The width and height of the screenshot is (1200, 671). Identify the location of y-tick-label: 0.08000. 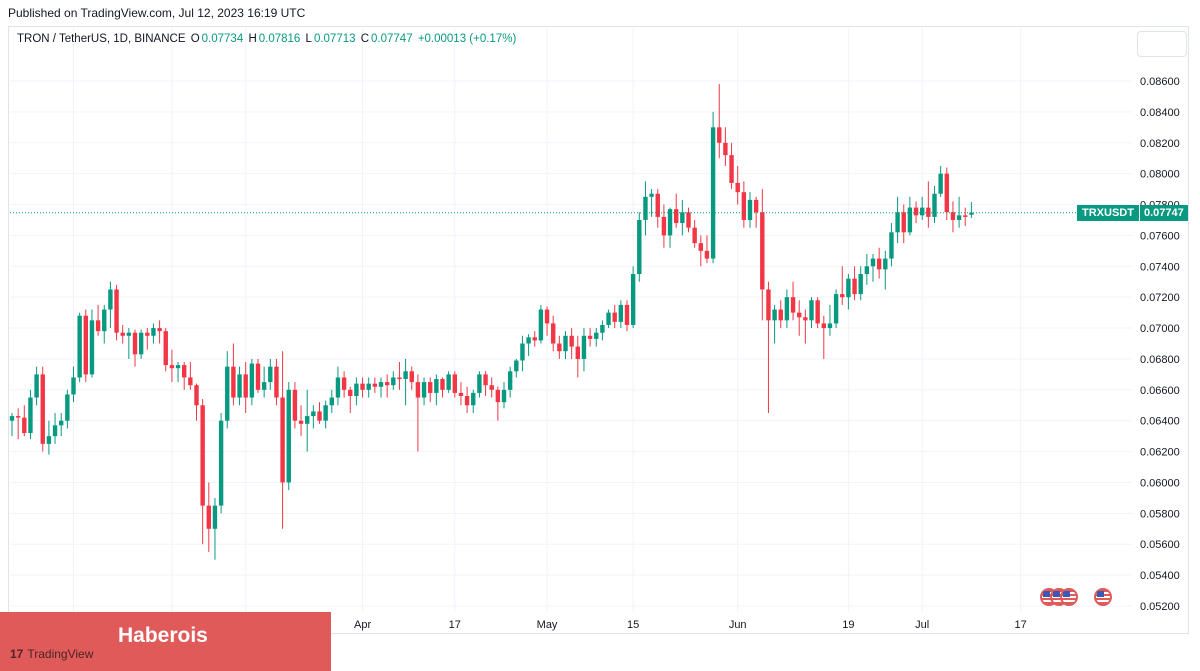
(1160, 175).